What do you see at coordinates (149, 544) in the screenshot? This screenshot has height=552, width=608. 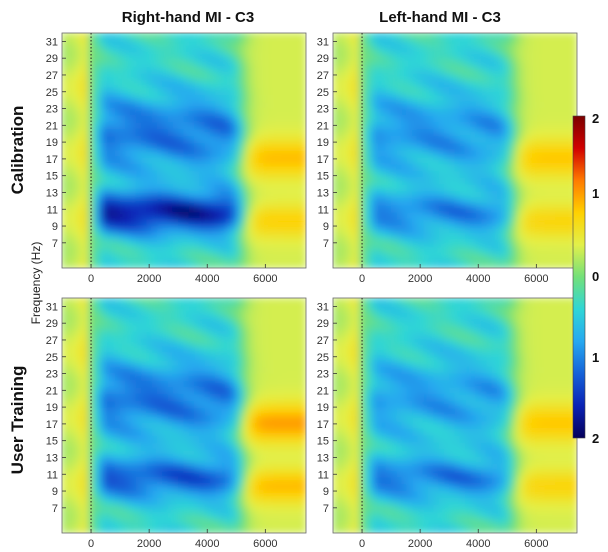 I see `x-tick-label: 2000` at bounding box center [149, 544].